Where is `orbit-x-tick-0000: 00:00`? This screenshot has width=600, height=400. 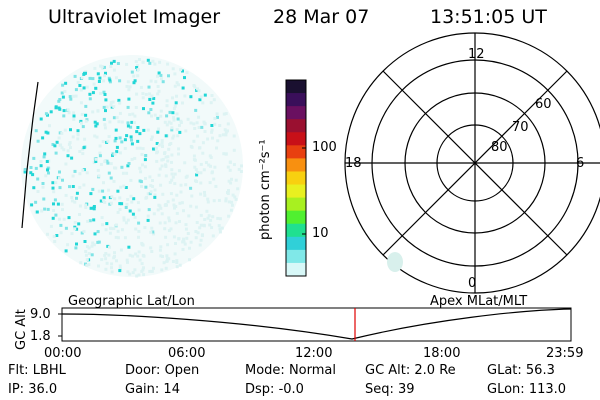
orbit-x-tick-0000: 00:00 is located at coordinates (63, 353).